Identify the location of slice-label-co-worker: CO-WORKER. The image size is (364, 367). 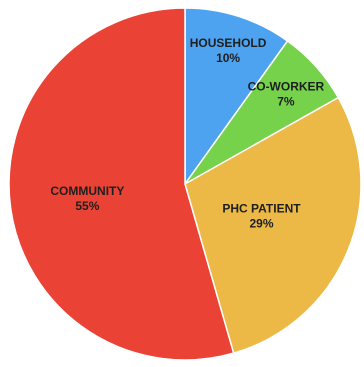
(286, 87).